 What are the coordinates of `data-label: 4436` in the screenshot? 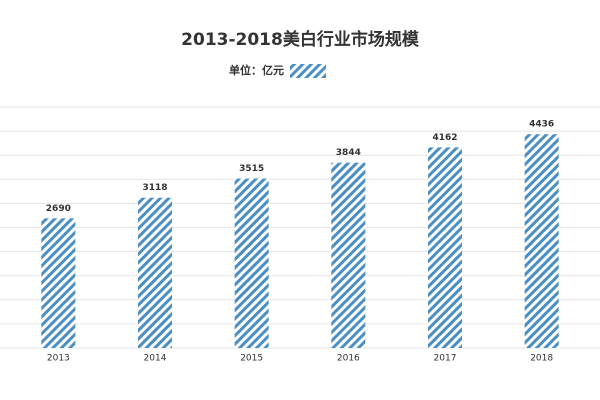 It's located at (541, 125).